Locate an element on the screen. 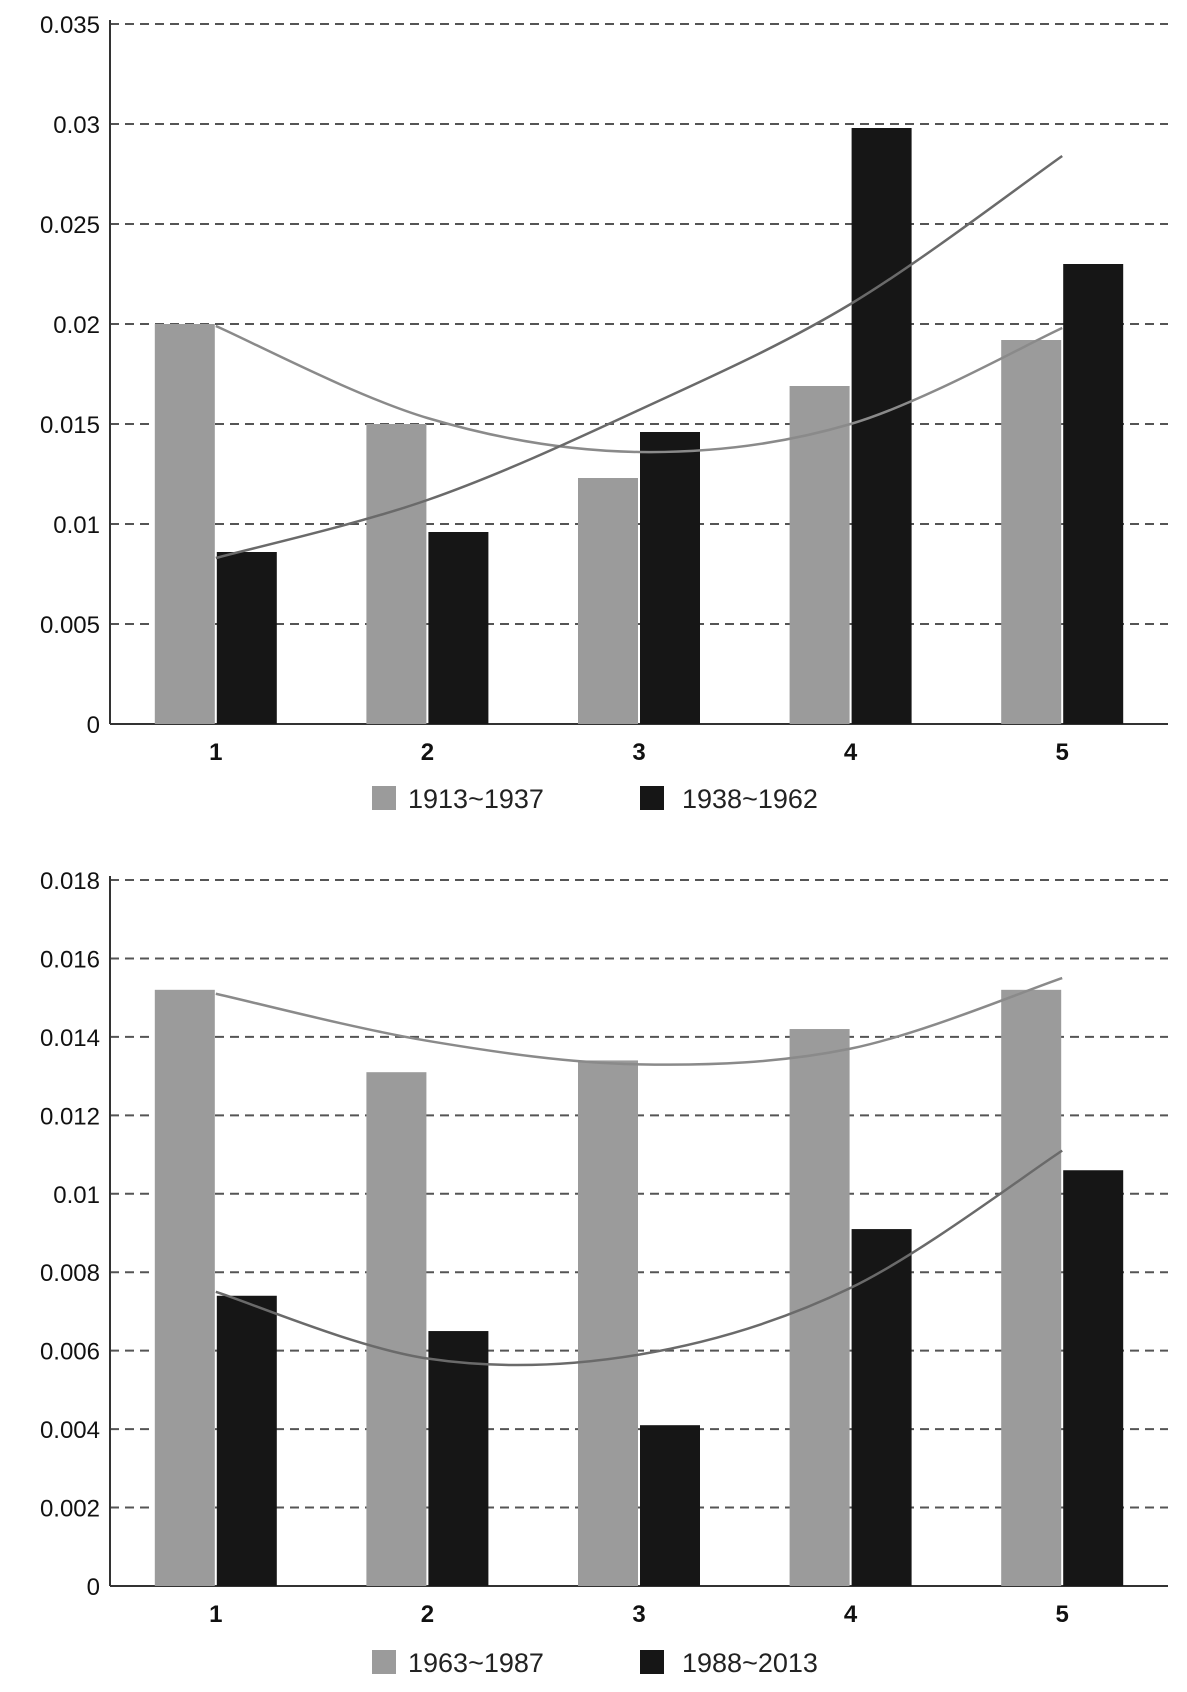  y-tick-label: 0.004 is located at coordinates (70, 1430).